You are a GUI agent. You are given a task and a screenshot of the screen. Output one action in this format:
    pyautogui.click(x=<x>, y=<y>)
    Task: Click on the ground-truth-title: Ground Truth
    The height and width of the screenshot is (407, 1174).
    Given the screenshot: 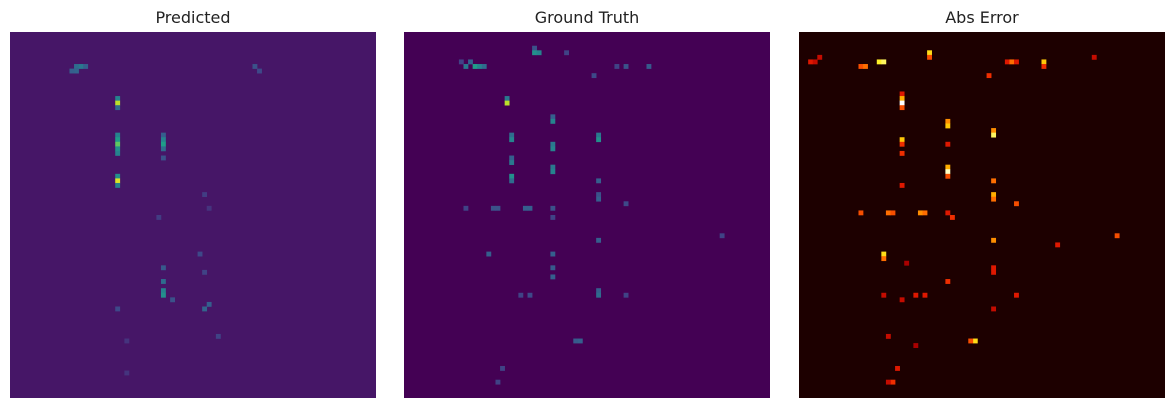 What is the action you would take?
    pyautogui.click(x=587, y=17)
    